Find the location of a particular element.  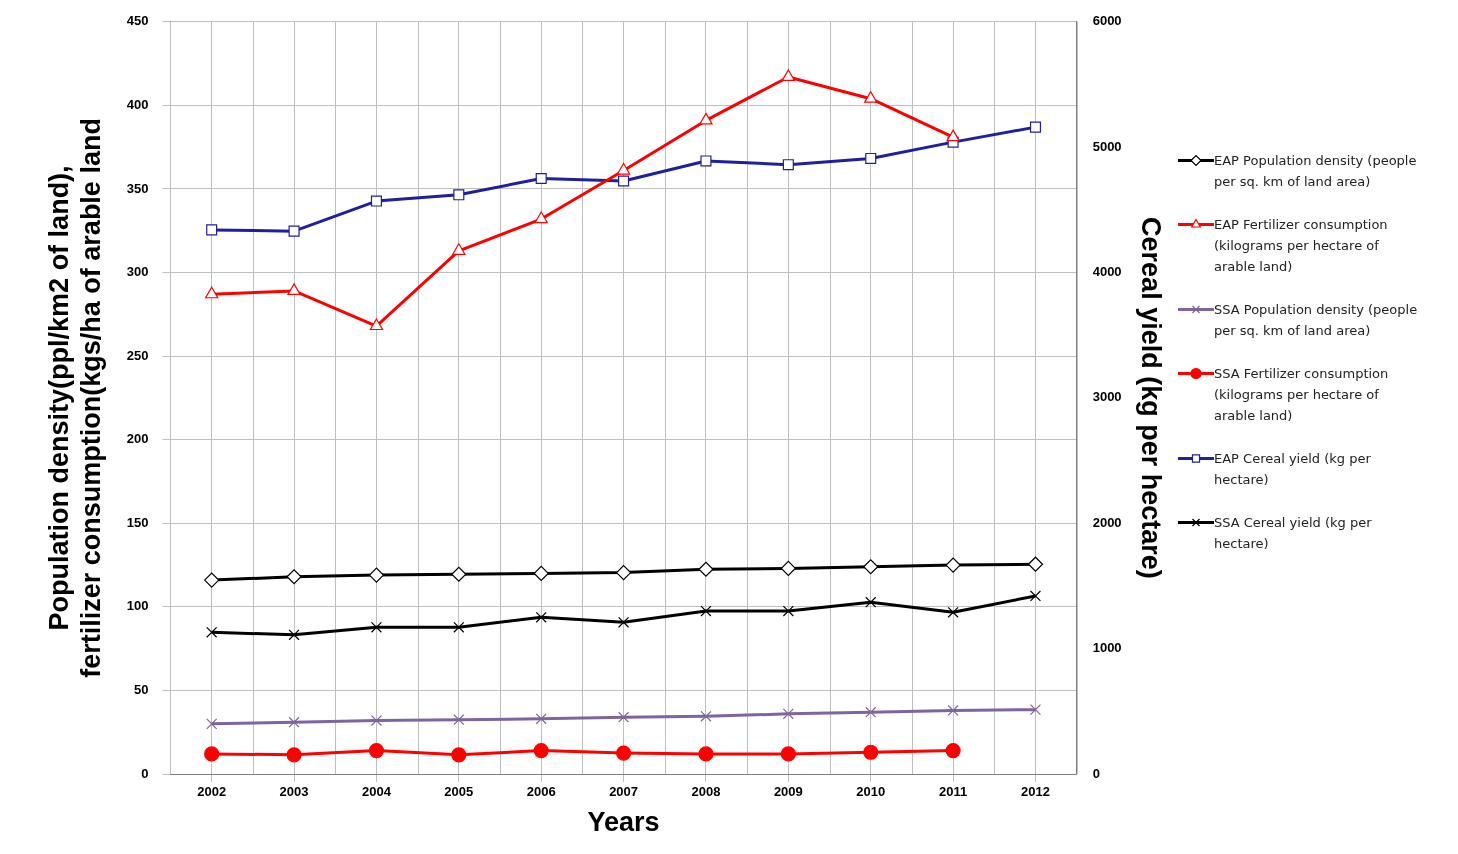

y2-tick-label: 4000 is located at coordinates (1107, 272).